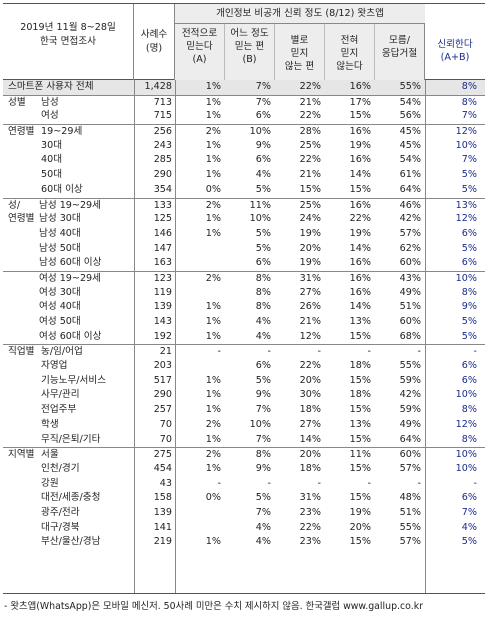 This screenshot has width=488, height=618. I want to click on row-label: 사무/관리, so click(60, 395).